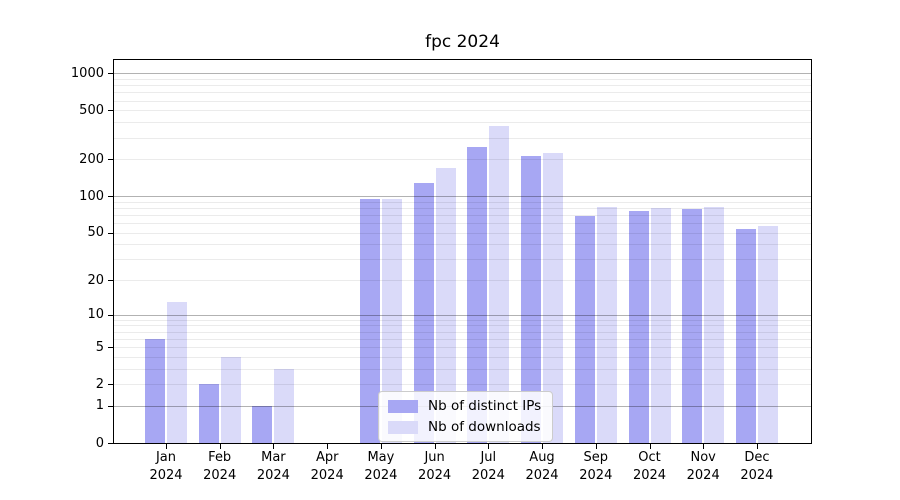 The image size is (900, 500). What do you see at coordinates (91, 159) in the screenshot?
I see `y-tick-label-200: 200` at bounding box center [91, 159].